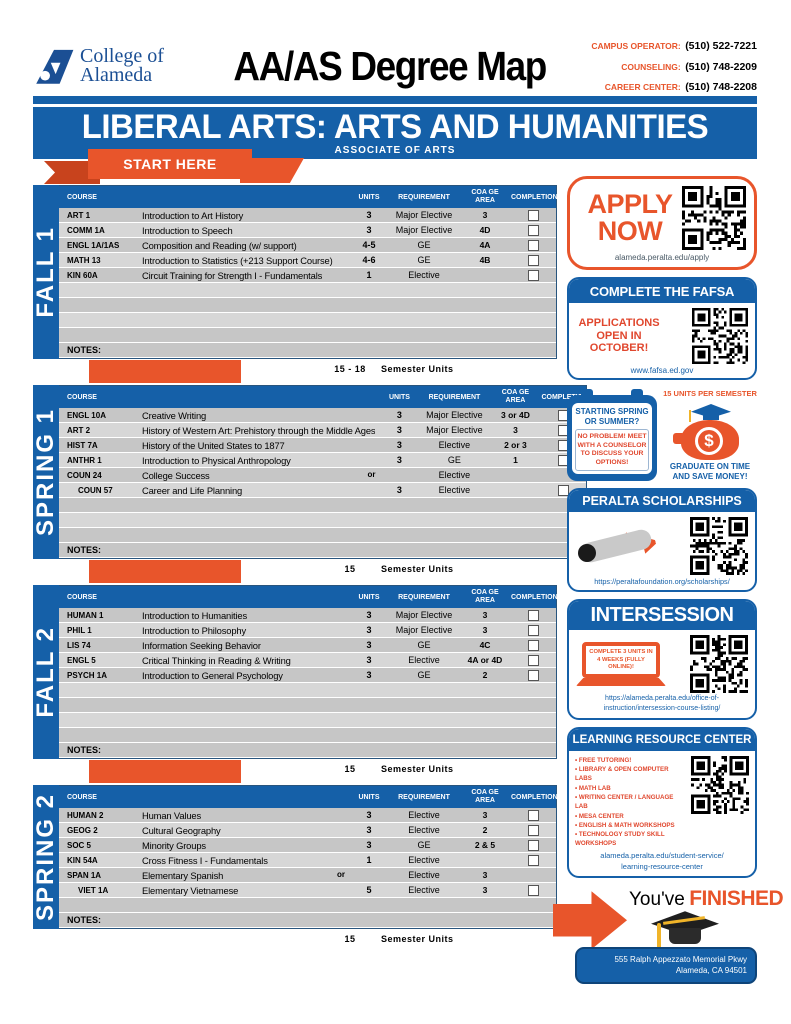  What do you see at coordinates (350, 369) in the screenshot?
I see `semester-units-total: 15 - 18` at bounding box center [350, 369].